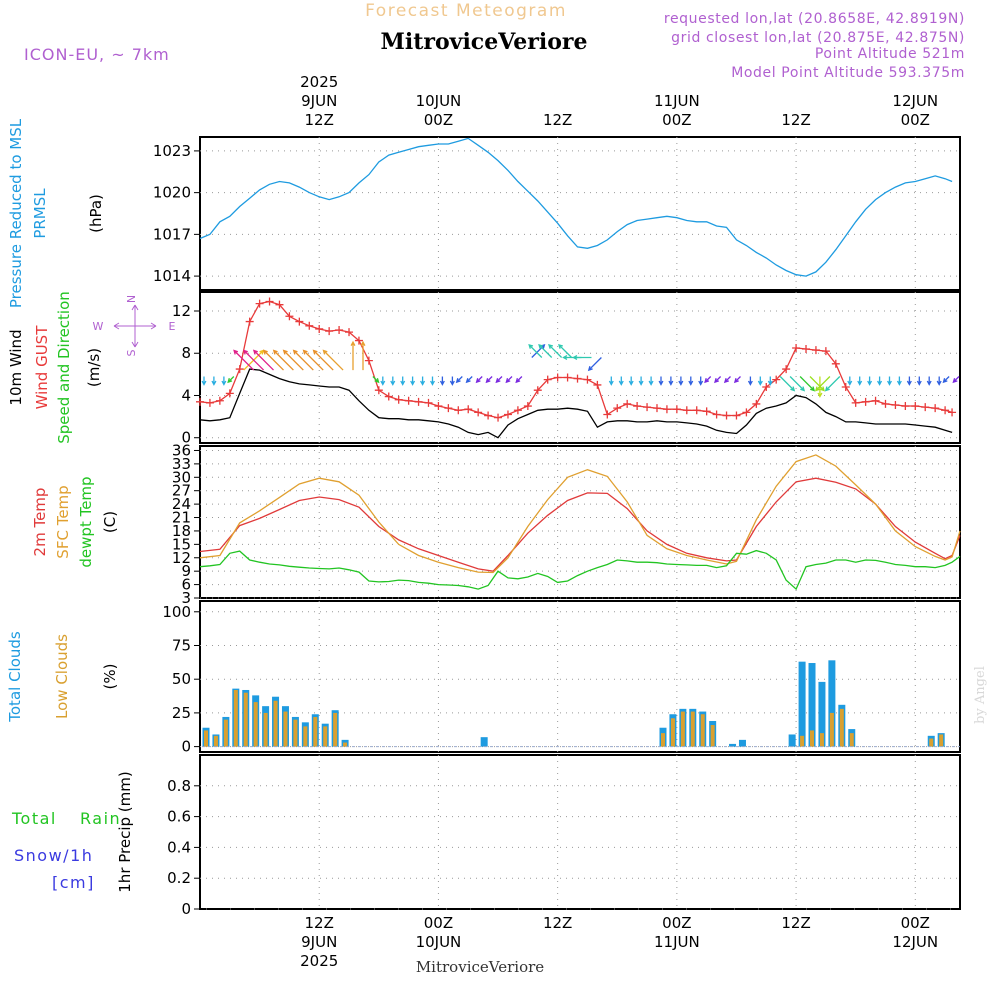 Image resolution: width=1000 pixels, height=1000 pixels. Describe the element at coordinates (181, 531) in the screenshot. I see `y-tick-label: 18` at that location.